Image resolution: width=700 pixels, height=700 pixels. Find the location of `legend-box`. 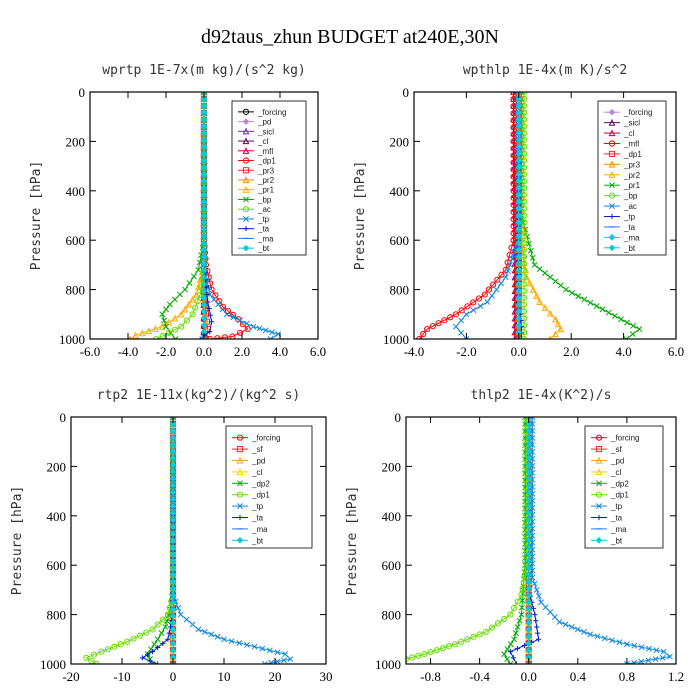

legend-box is located at coordinates (269, 178).